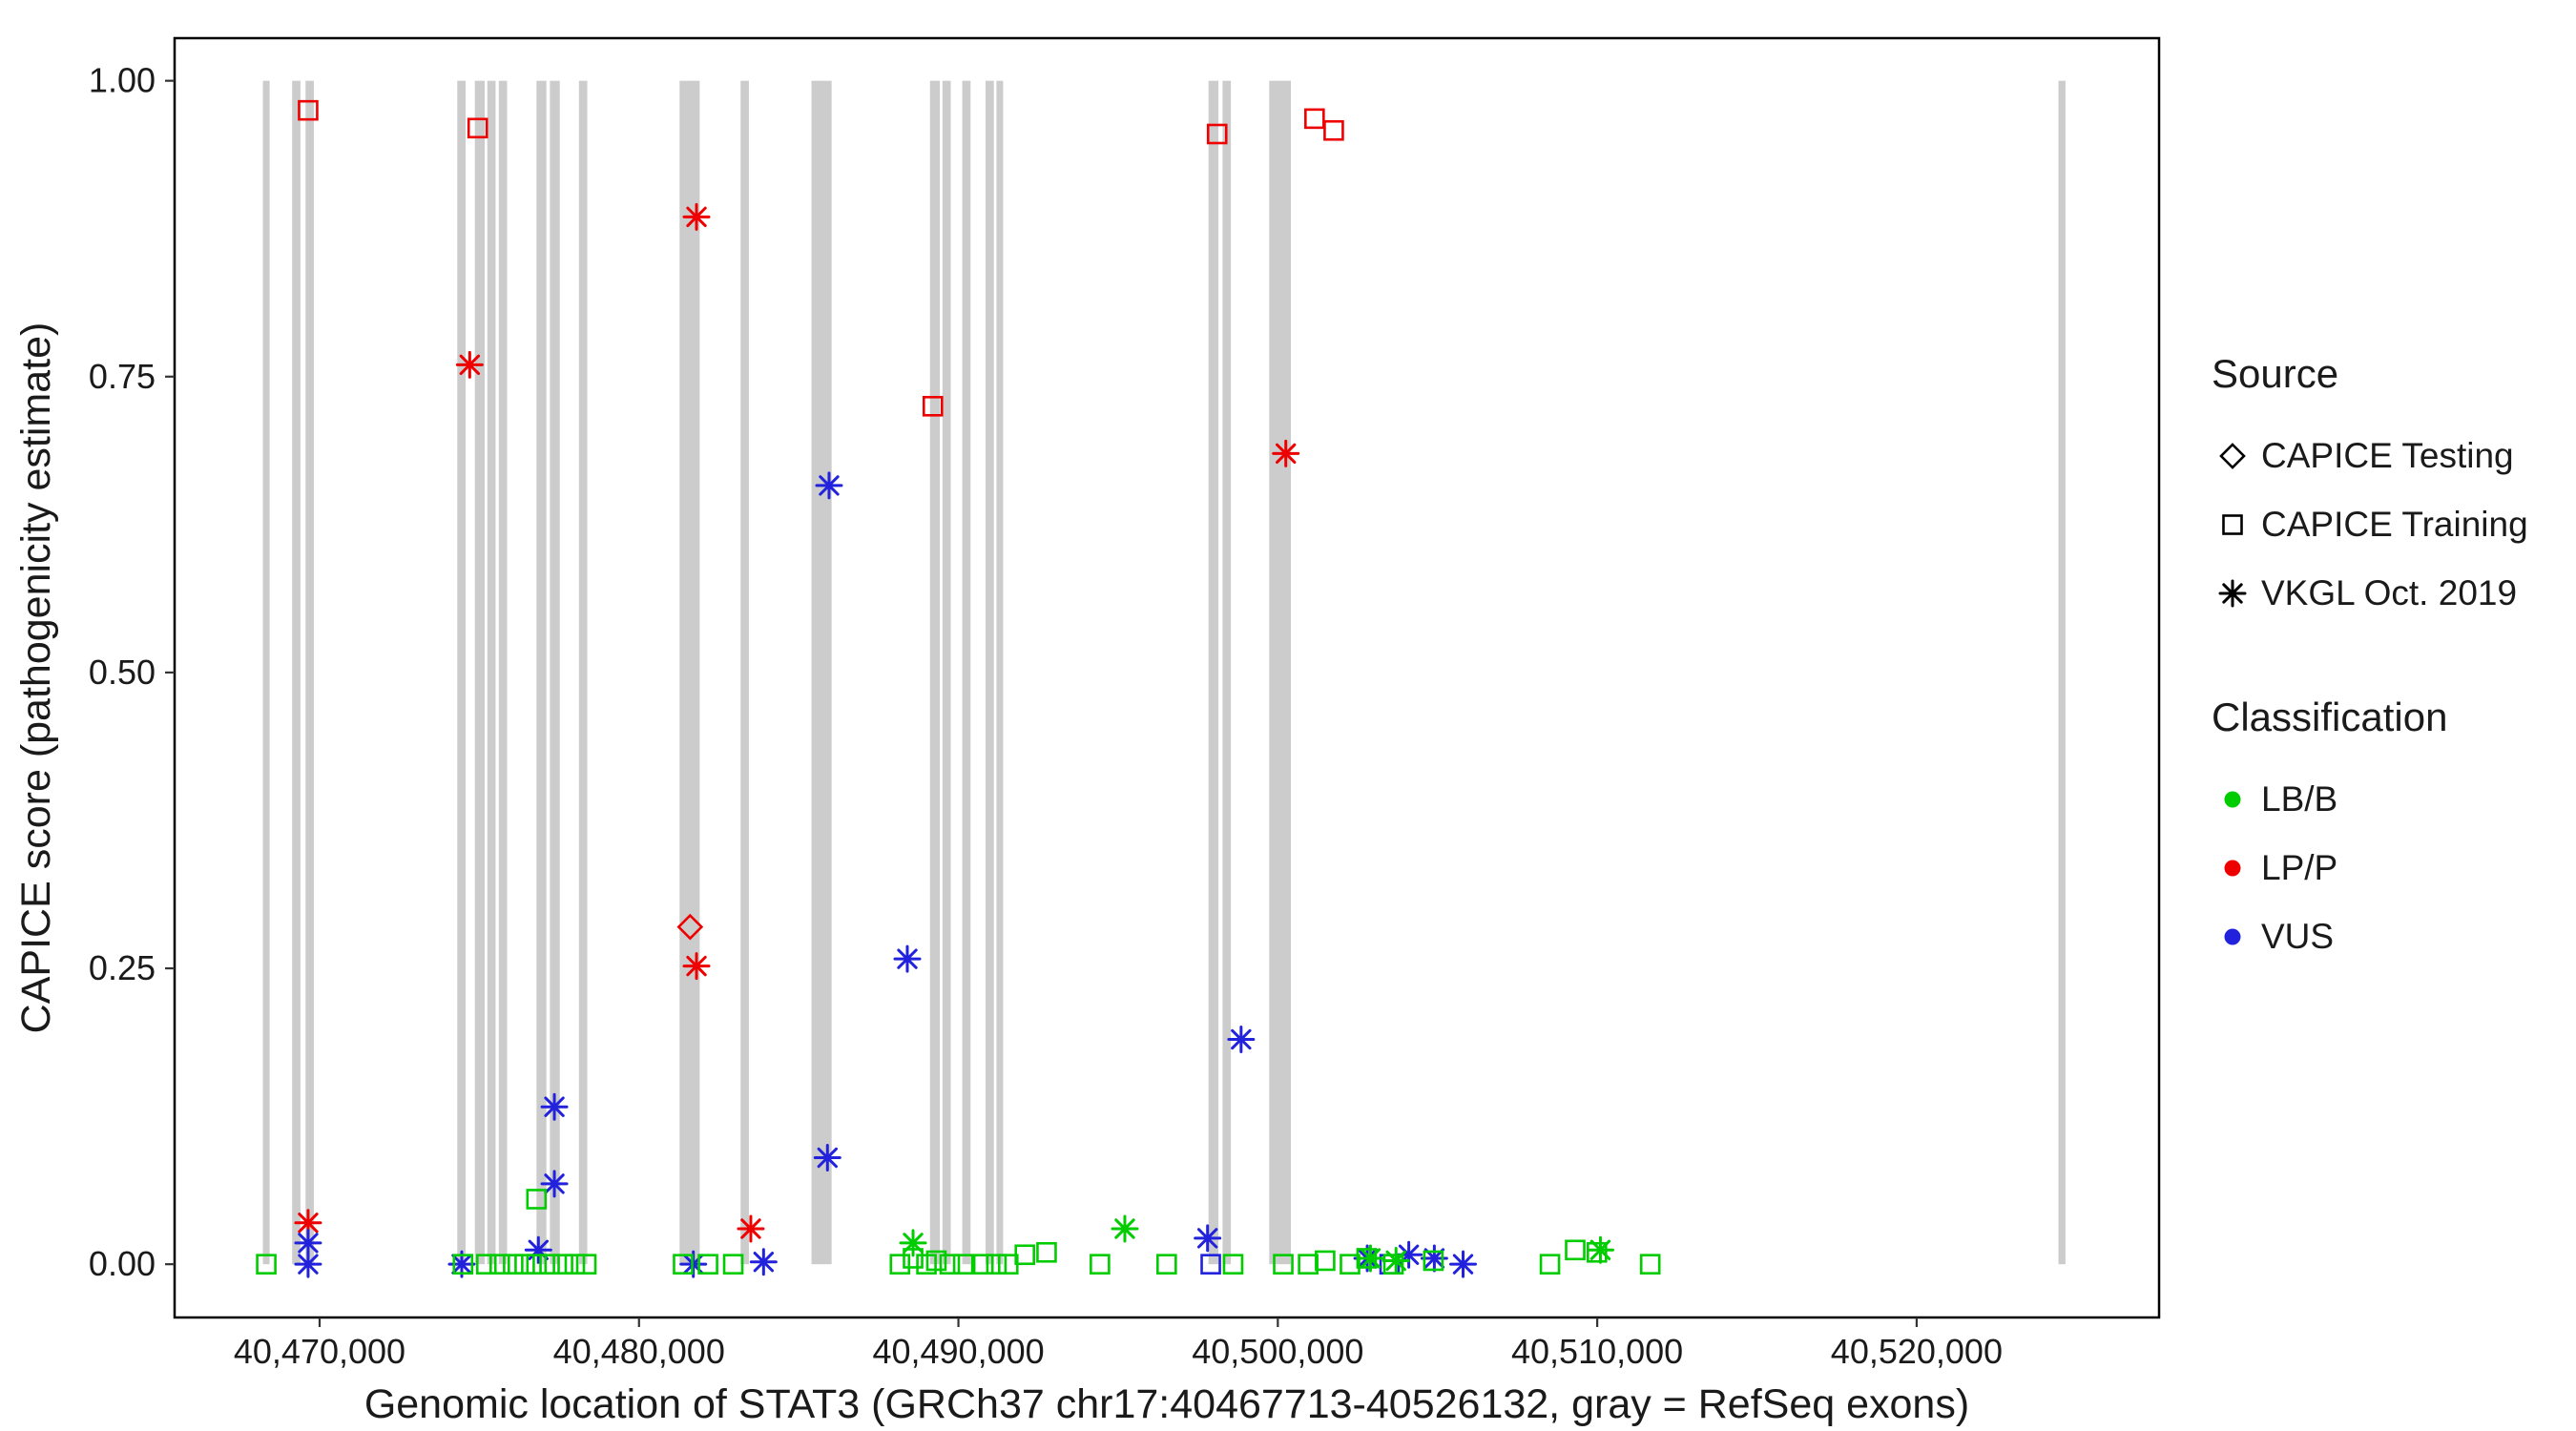 Image resolution: width=2576 pixels, height=1431 pixels. What do you see at coordinates (2232, 524) in the screenshot?
I see `square-icon` at bounding box center [2232, 524].